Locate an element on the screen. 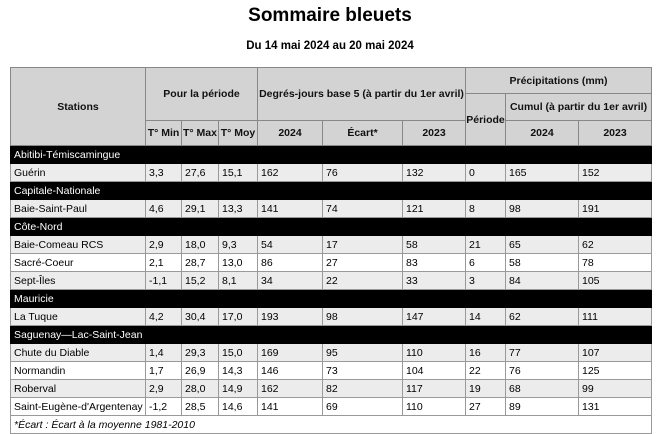 Image resolution: width=660 pixels, height=434 pixels. cell-value: 107 is located at coordinates (615, 352).